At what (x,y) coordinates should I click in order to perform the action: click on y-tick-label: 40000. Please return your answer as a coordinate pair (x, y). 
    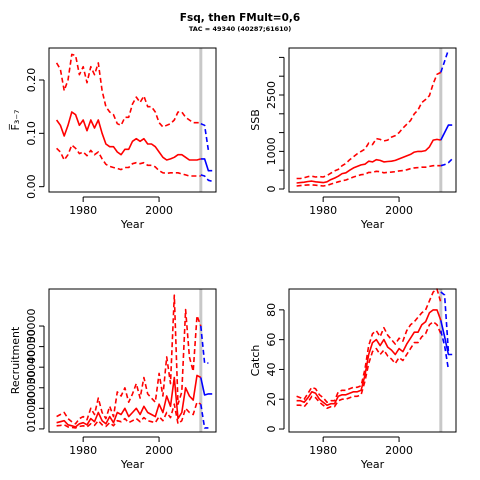
    Looking at the image, I should click on (31, 346).